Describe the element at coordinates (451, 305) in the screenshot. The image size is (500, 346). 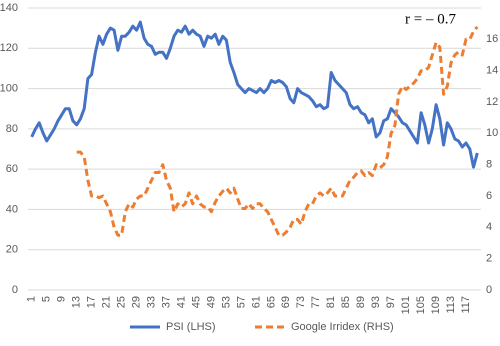
I see `x-tick-label: 113` at that location.